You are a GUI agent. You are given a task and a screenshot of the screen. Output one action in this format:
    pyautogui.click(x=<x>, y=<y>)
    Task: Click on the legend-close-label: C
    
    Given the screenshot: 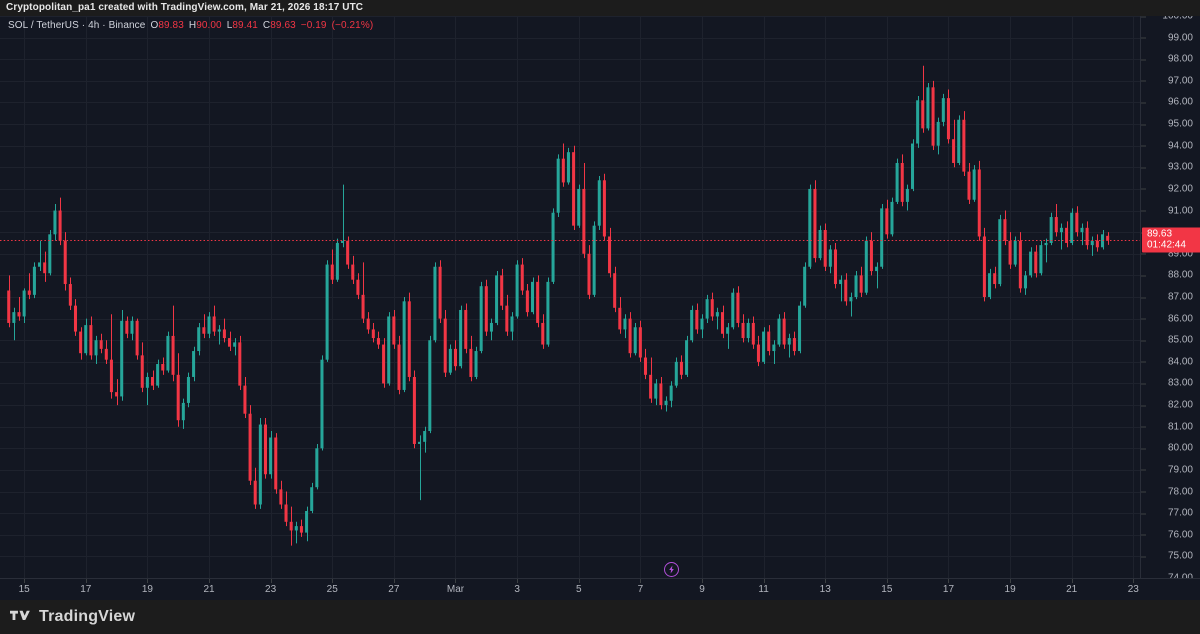 What is the action you would take?
    pyautogui.click(x=266, y=25)
    